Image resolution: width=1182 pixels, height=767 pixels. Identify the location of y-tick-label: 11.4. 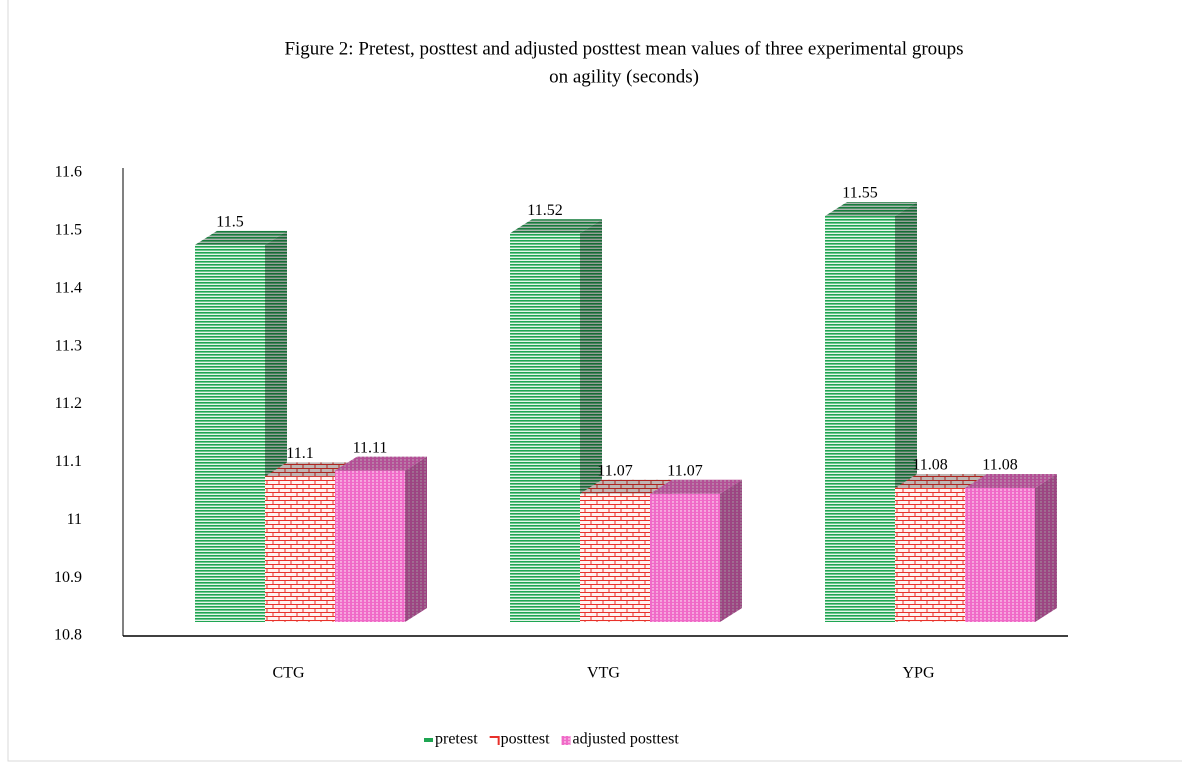
(68, 287).